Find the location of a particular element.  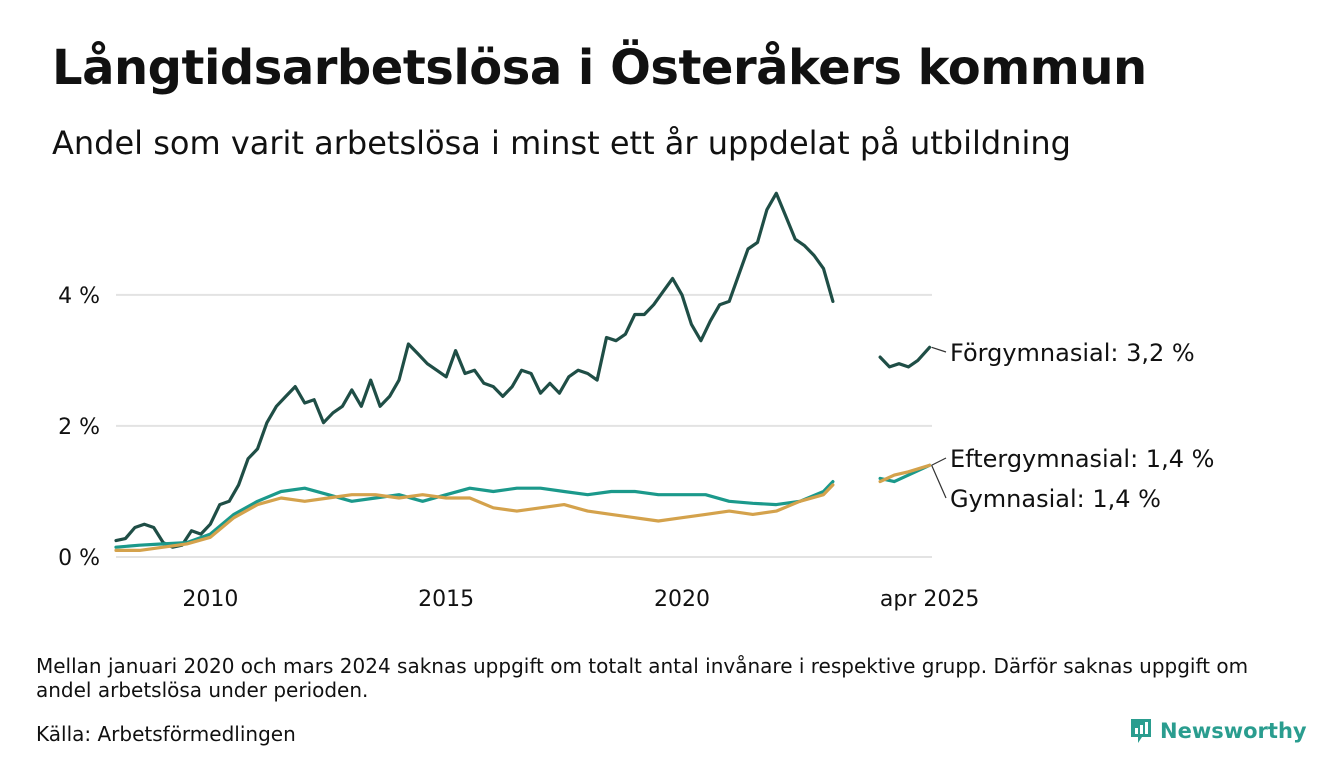

x-tick-label: 2010 is located at coordinates (210, 599).